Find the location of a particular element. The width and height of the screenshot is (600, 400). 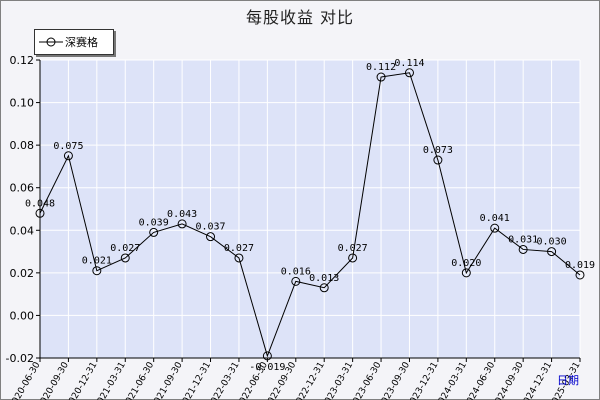

y-tick-label: 0.04 is located at coordinates (22, 230).